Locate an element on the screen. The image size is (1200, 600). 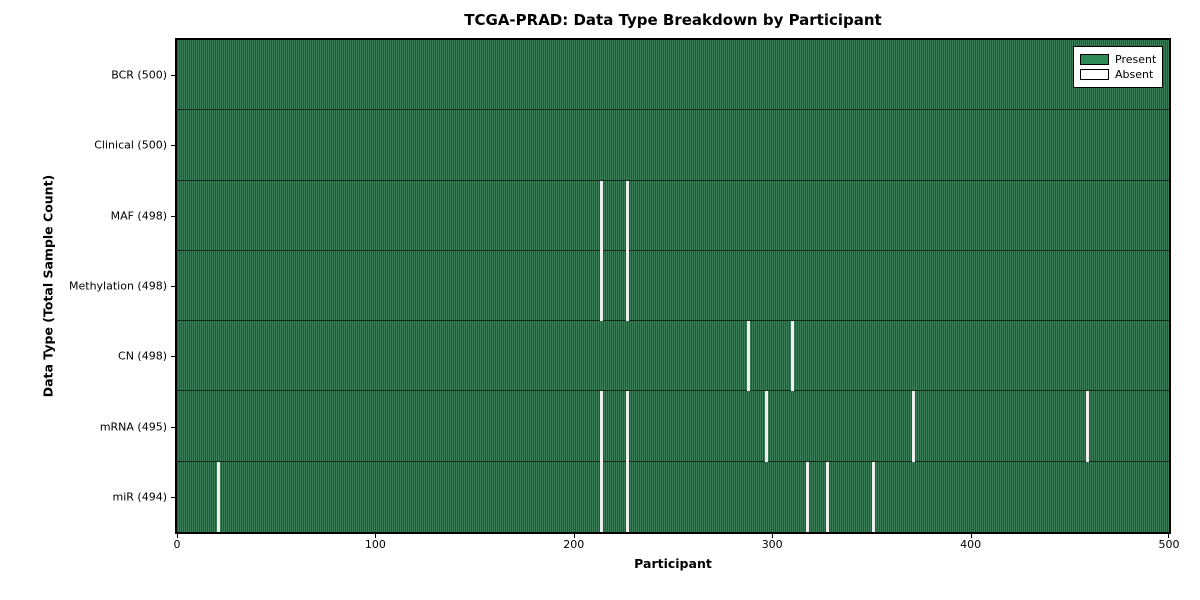
legend-item-absent: Absent is located at coordinates (1118, 74).